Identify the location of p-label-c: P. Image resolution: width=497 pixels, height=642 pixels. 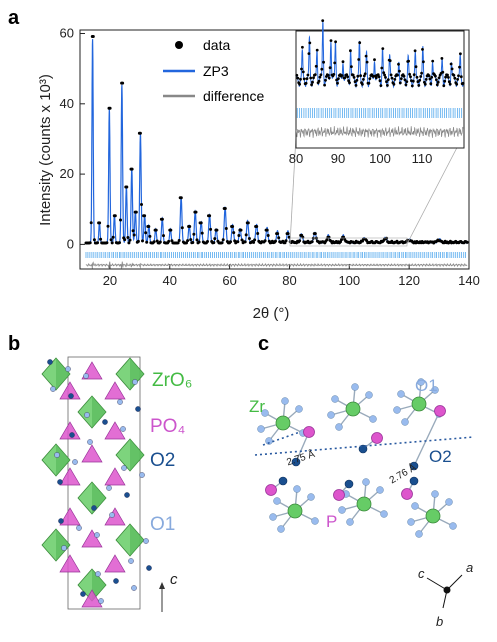
(331, 521).